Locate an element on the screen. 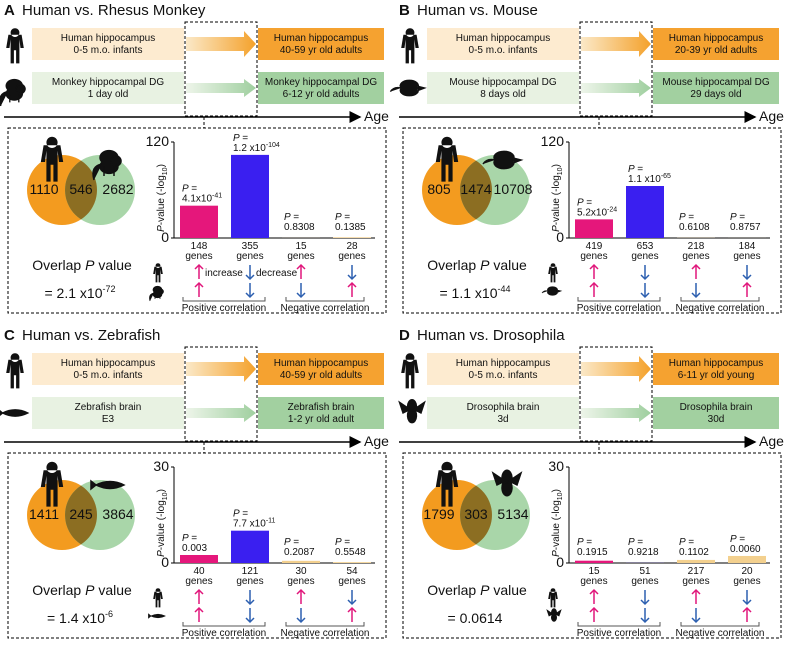 The image size is (787, 651). gene-count-part: 121 is located at coordinates (250, 571).